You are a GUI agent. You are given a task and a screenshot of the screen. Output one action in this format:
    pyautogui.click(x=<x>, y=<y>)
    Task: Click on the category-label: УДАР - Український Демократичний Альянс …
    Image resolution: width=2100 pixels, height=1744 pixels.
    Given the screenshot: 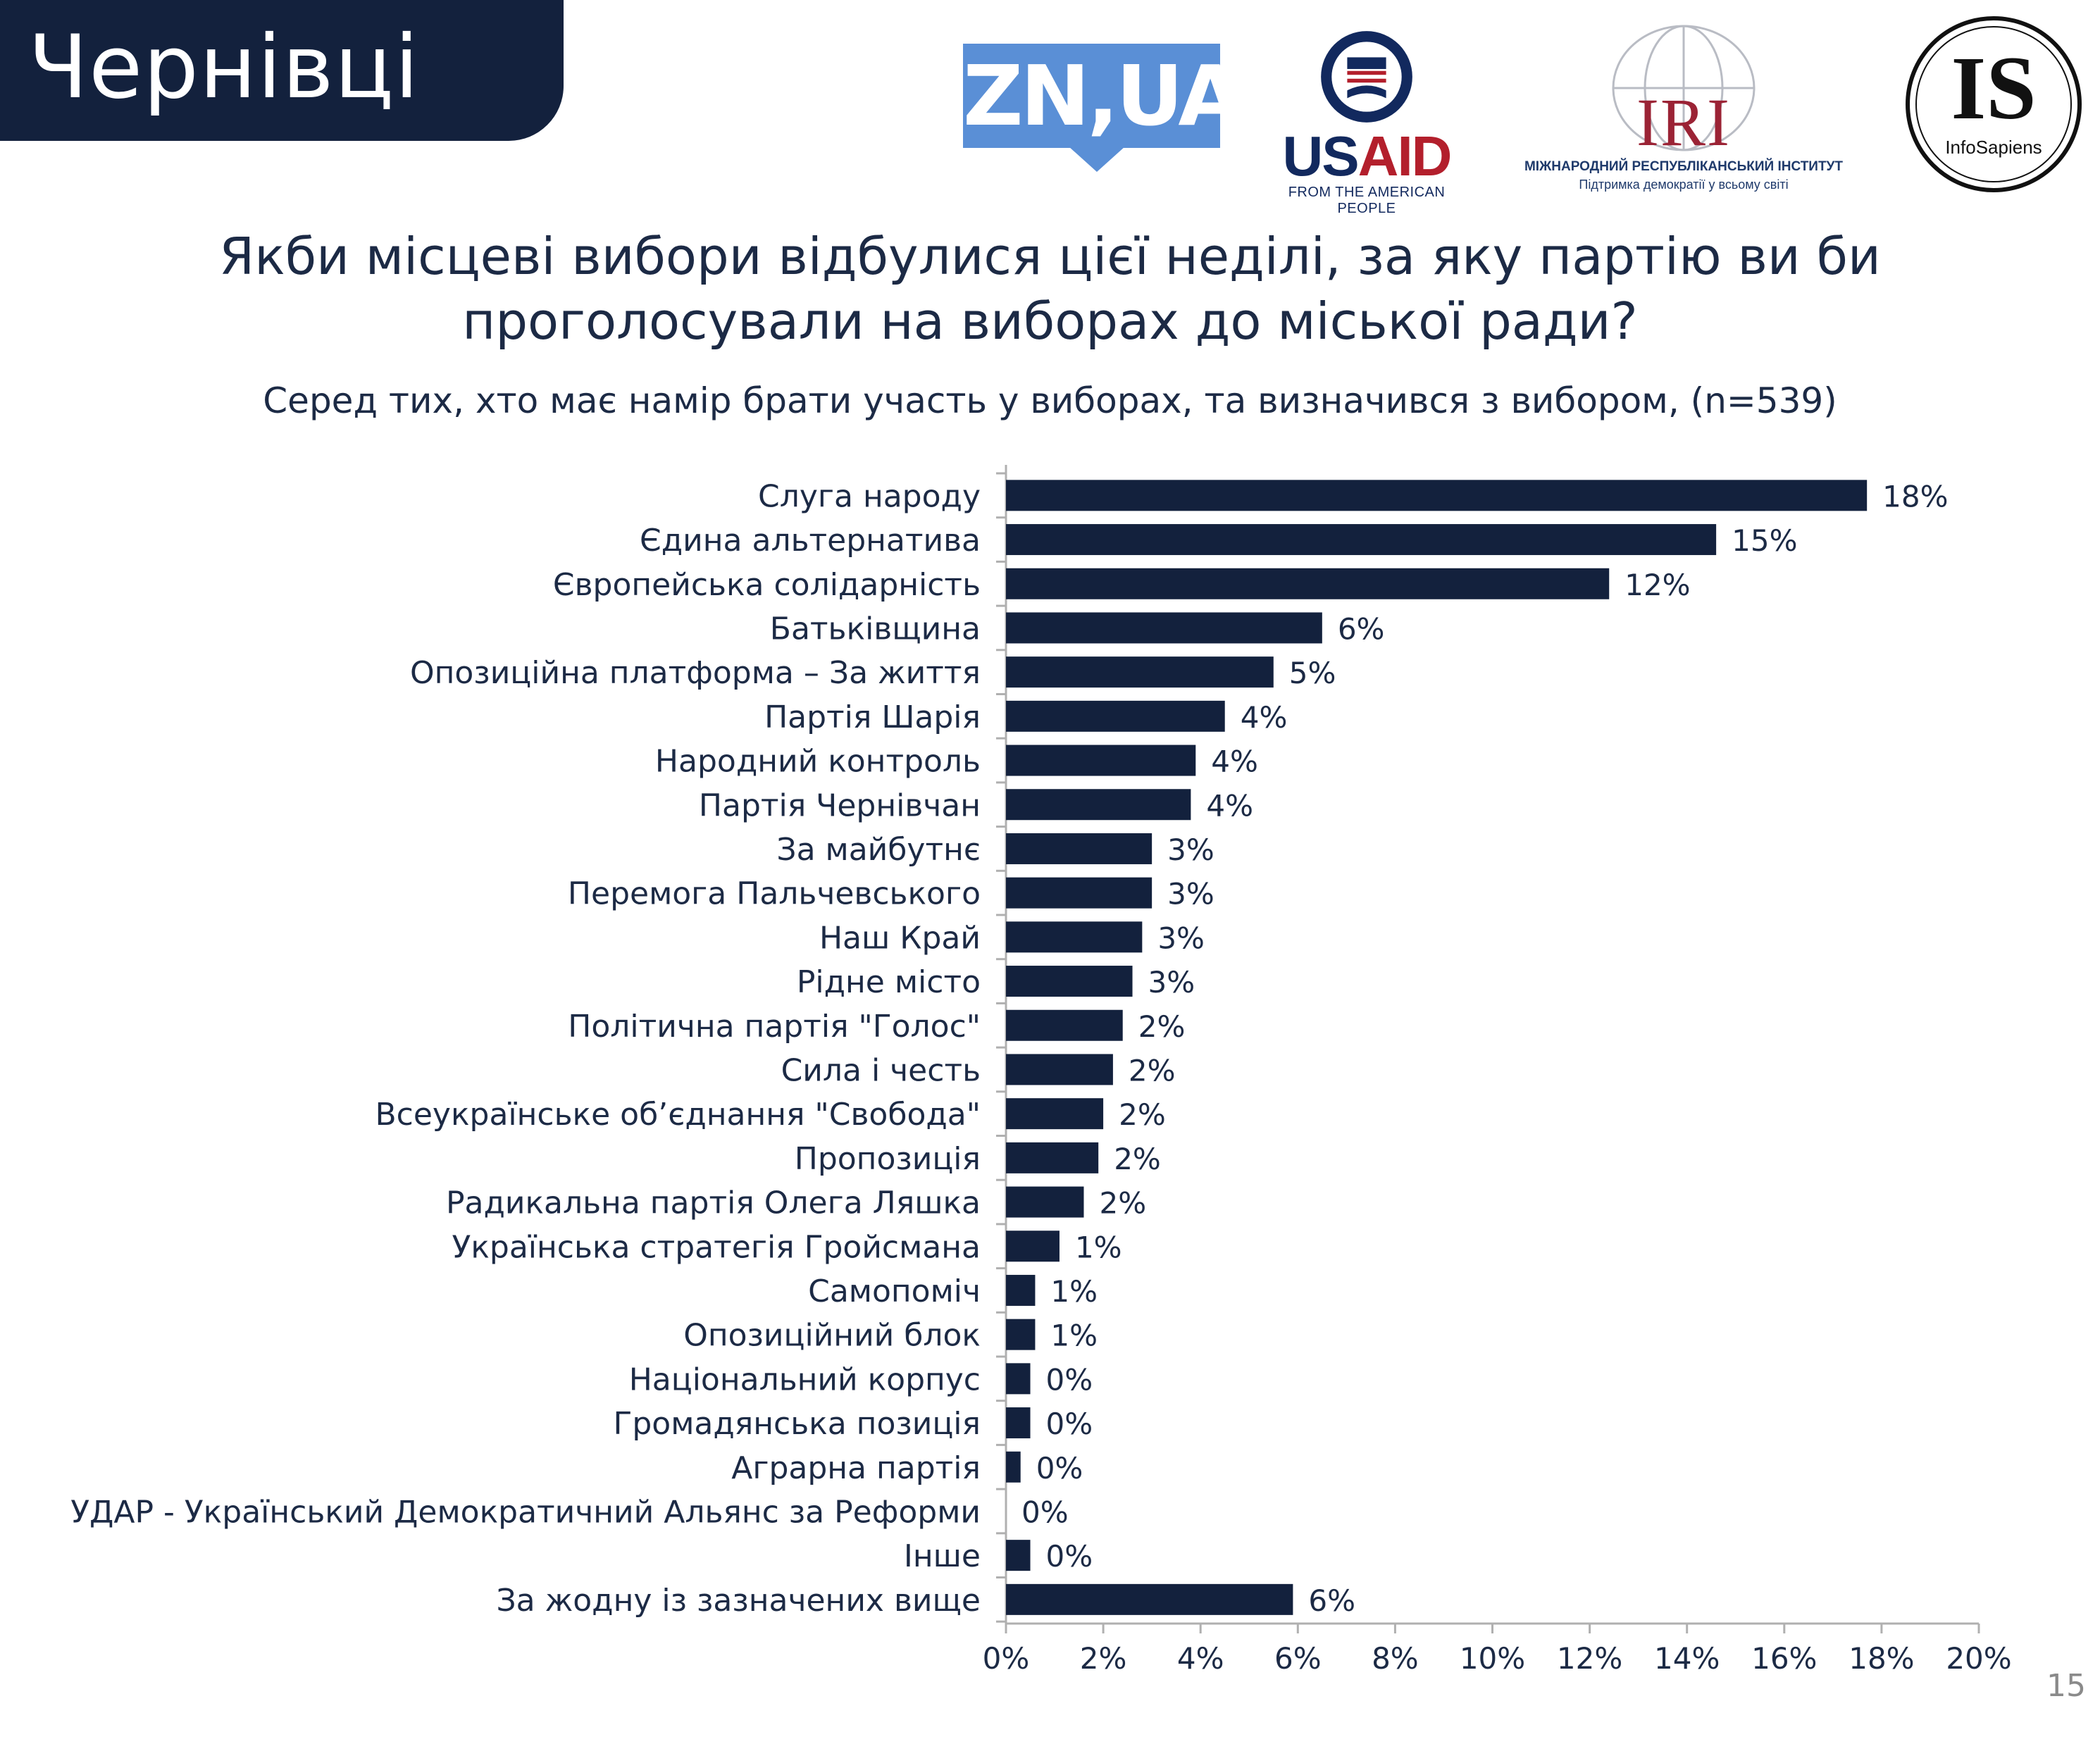 What is the action you would take?
    pyautogui.click(x=526, y=1512)
    